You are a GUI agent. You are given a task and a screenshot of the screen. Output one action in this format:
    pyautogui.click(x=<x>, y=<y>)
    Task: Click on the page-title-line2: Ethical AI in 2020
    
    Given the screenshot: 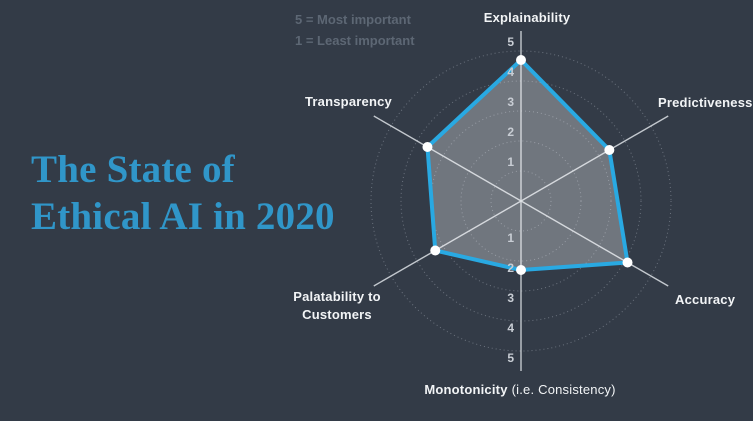 What is the action you would take?
    pyautogui.click(x=183, y=216)
    